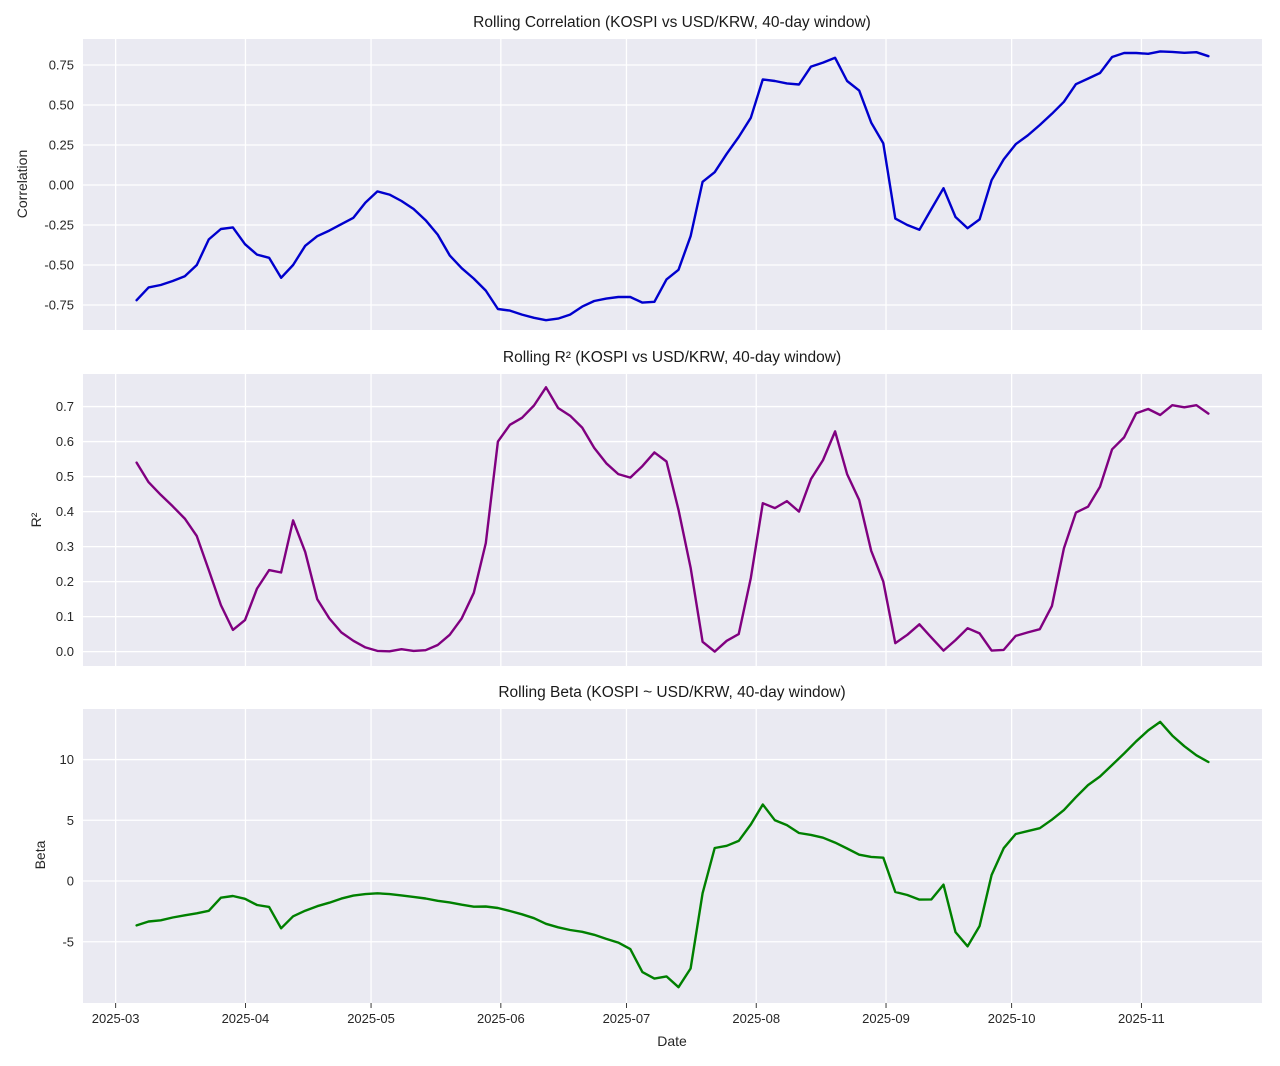  Describe the element at coordinates (65, 441) in the screenshot. I see `y-tick-label: 0.6` at that location.